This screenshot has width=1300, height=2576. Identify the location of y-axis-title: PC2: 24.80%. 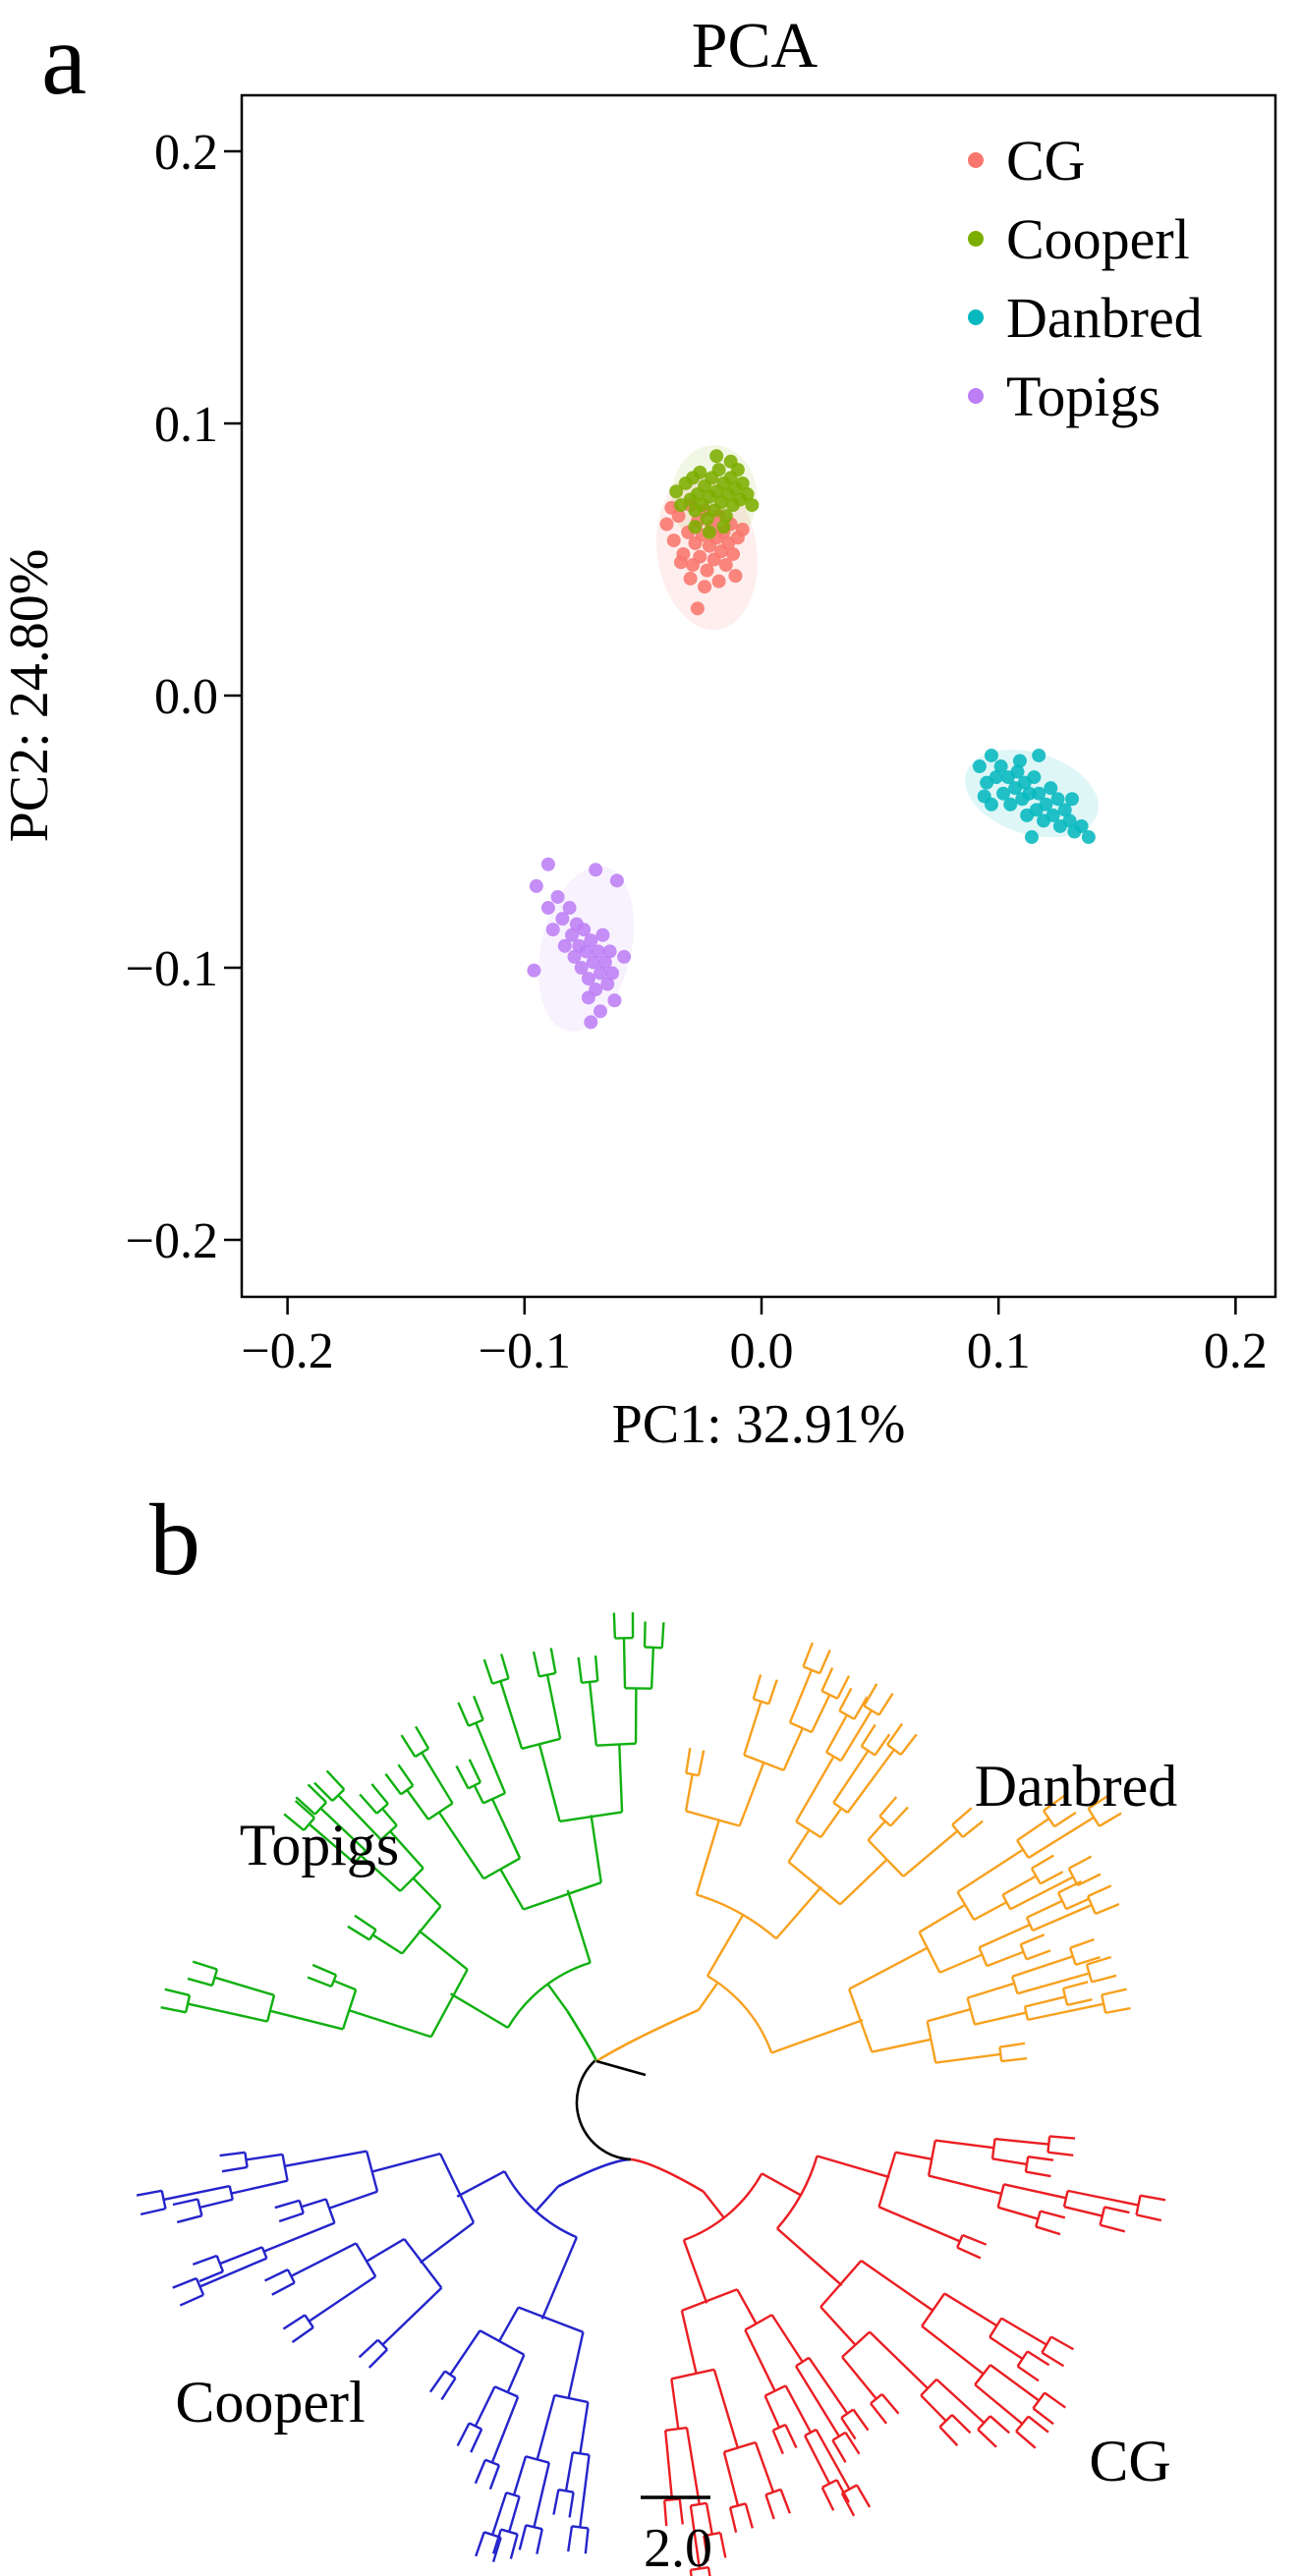
(30, 696).